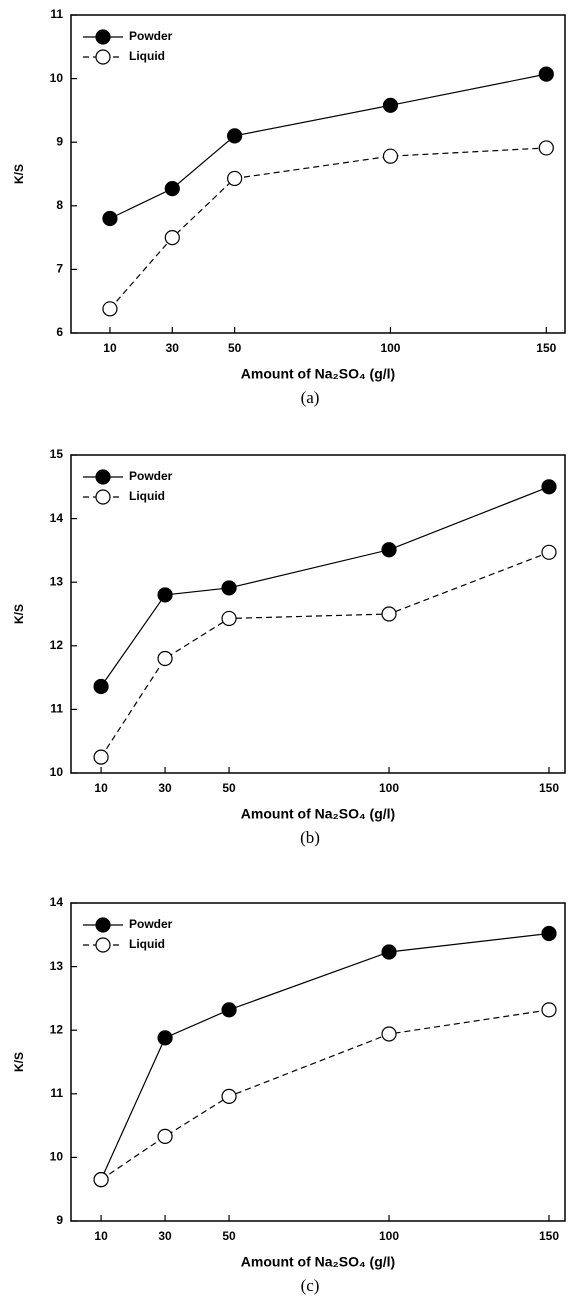  What do you see at coordinates (310, 1285) in the screenshot?
I see `caption: (c)` at bounding box center [310, 1285].